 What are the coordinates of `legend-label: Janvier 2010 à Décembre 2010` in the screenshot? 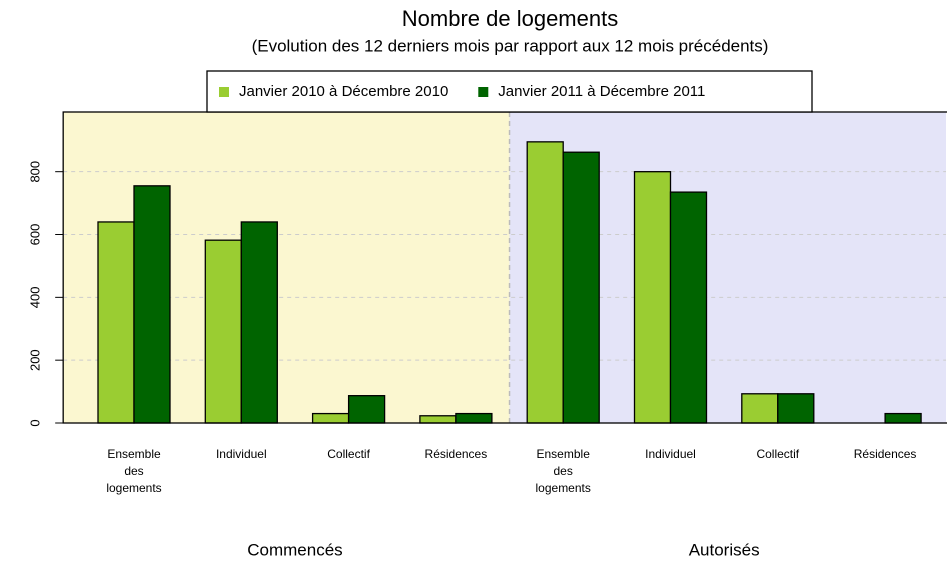 It's located at (343, 91).